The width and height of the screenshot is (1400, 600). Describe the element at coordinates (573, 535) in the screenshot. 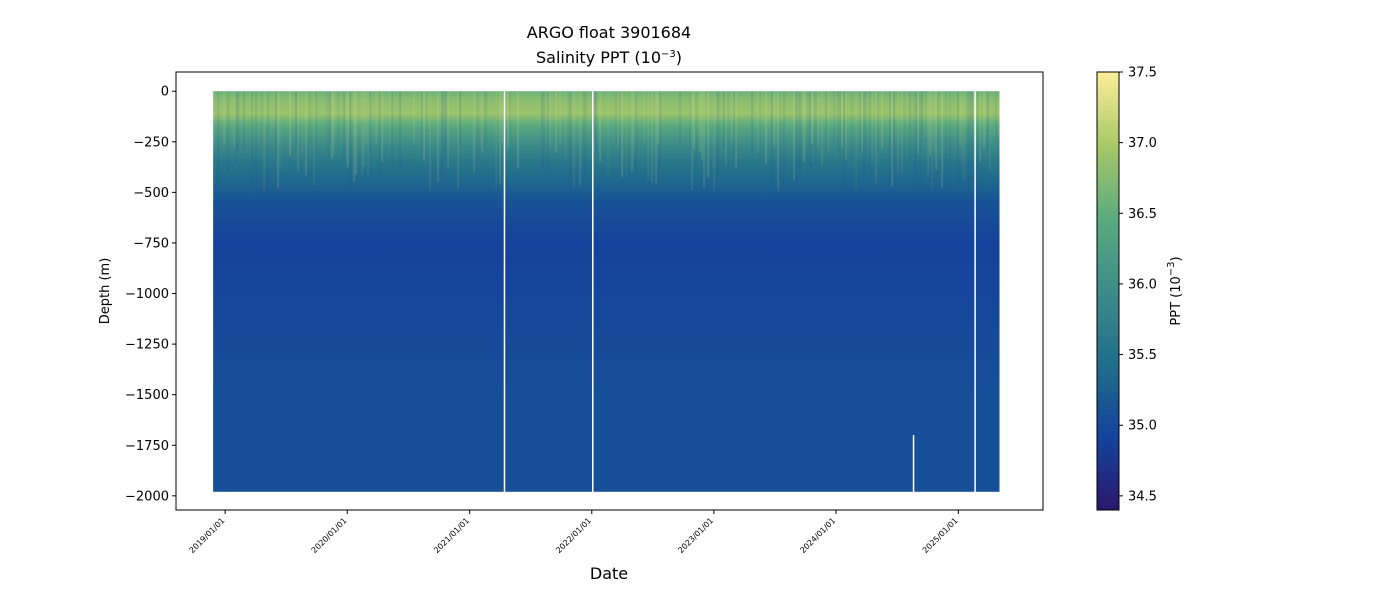

I see `x-tick-label: 2022/01/01` at that location.